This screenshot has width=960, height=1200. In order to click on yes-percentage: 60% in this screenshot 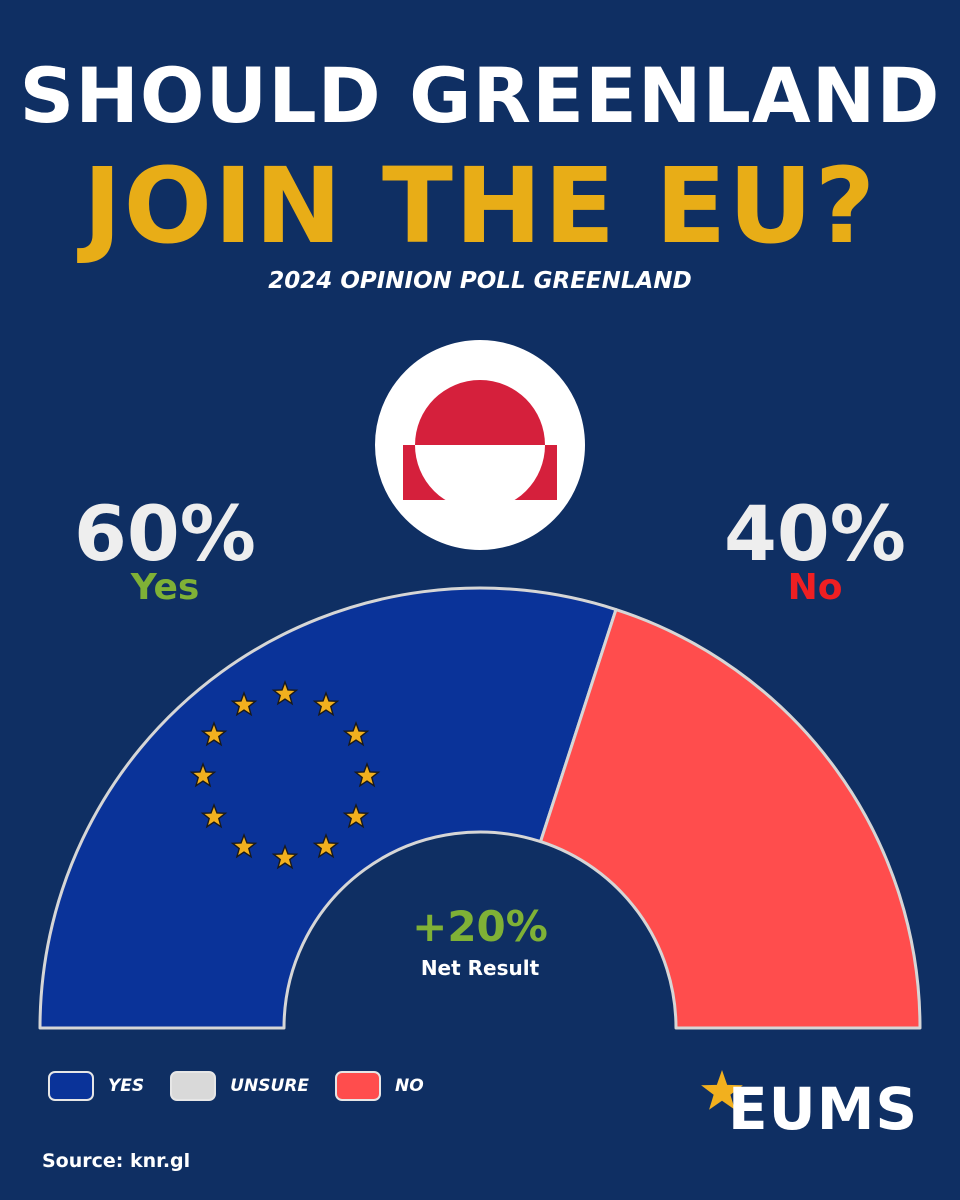, I will do `click(165, 533)`.